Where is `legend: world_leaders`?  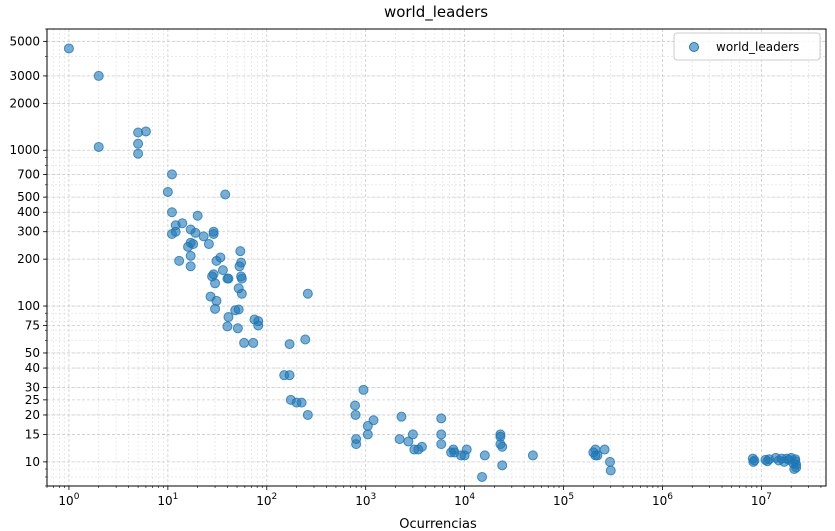
legend: world_leaders is located at coordinates (747, 46).